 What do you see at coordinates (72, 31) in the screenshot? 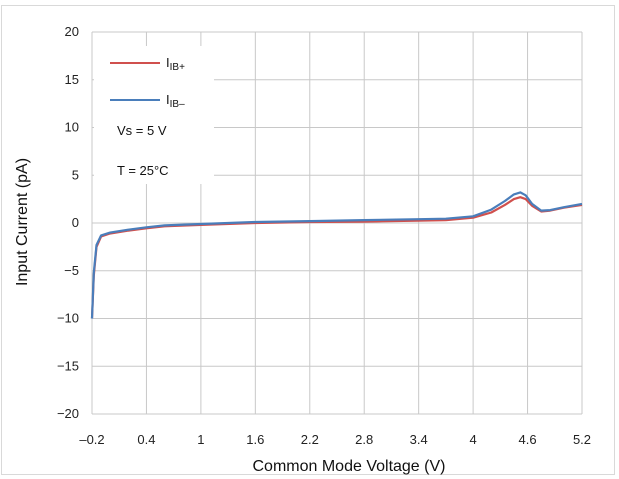
I see `y-tick-label: 20` at bounding box center [72, 31].